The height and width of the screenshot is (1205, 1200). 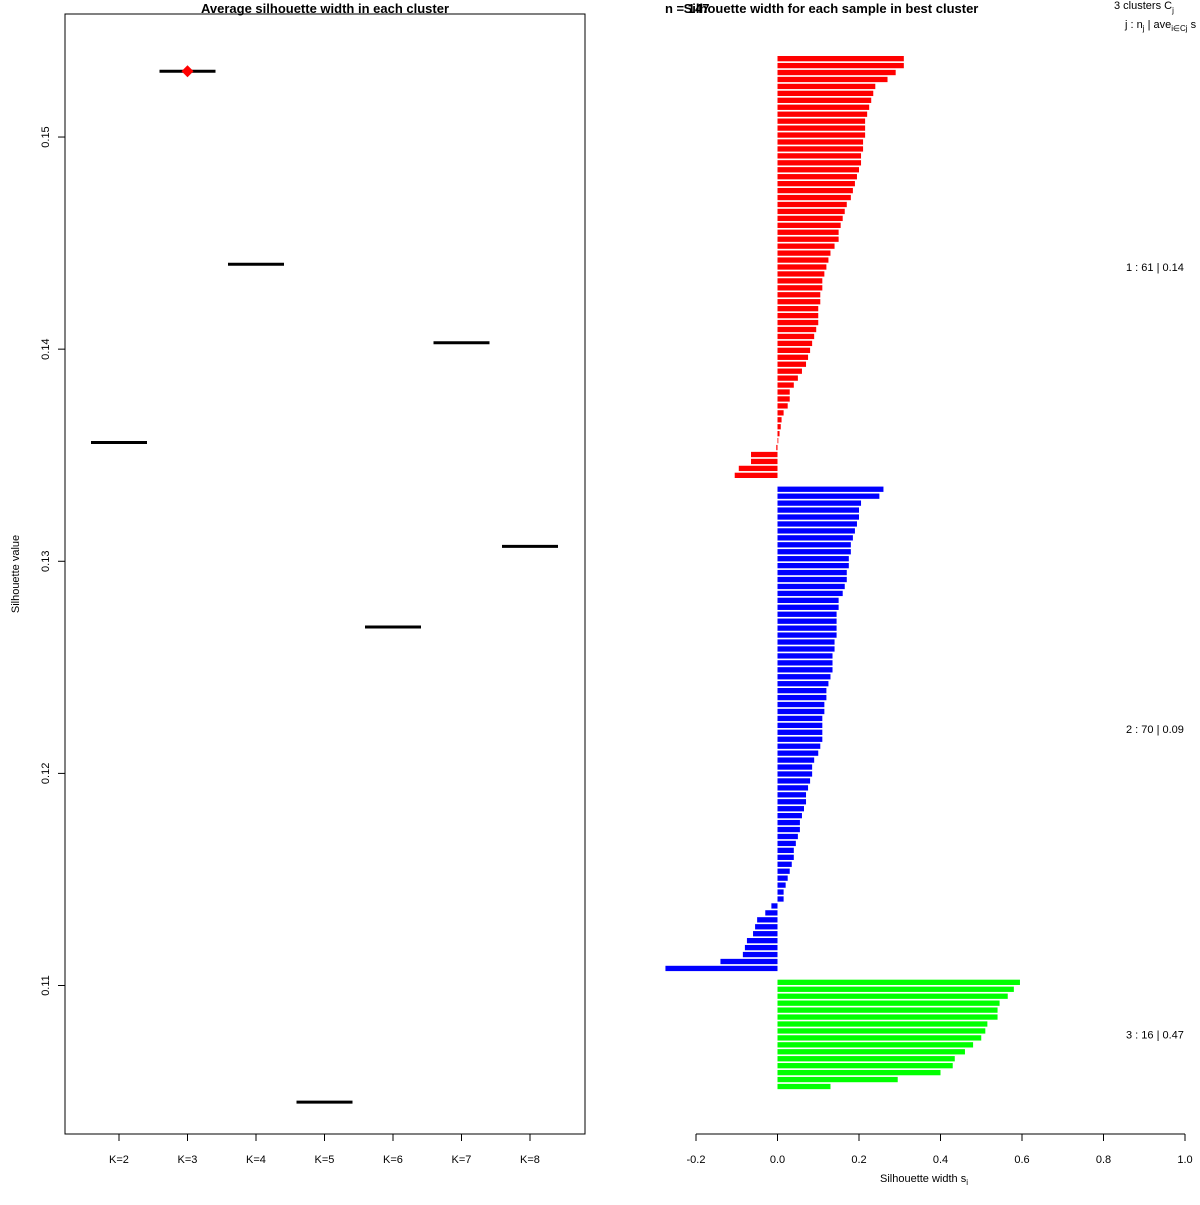 I want to click on right-x-axis-label-sub: i, so click(x=967, y=1182).